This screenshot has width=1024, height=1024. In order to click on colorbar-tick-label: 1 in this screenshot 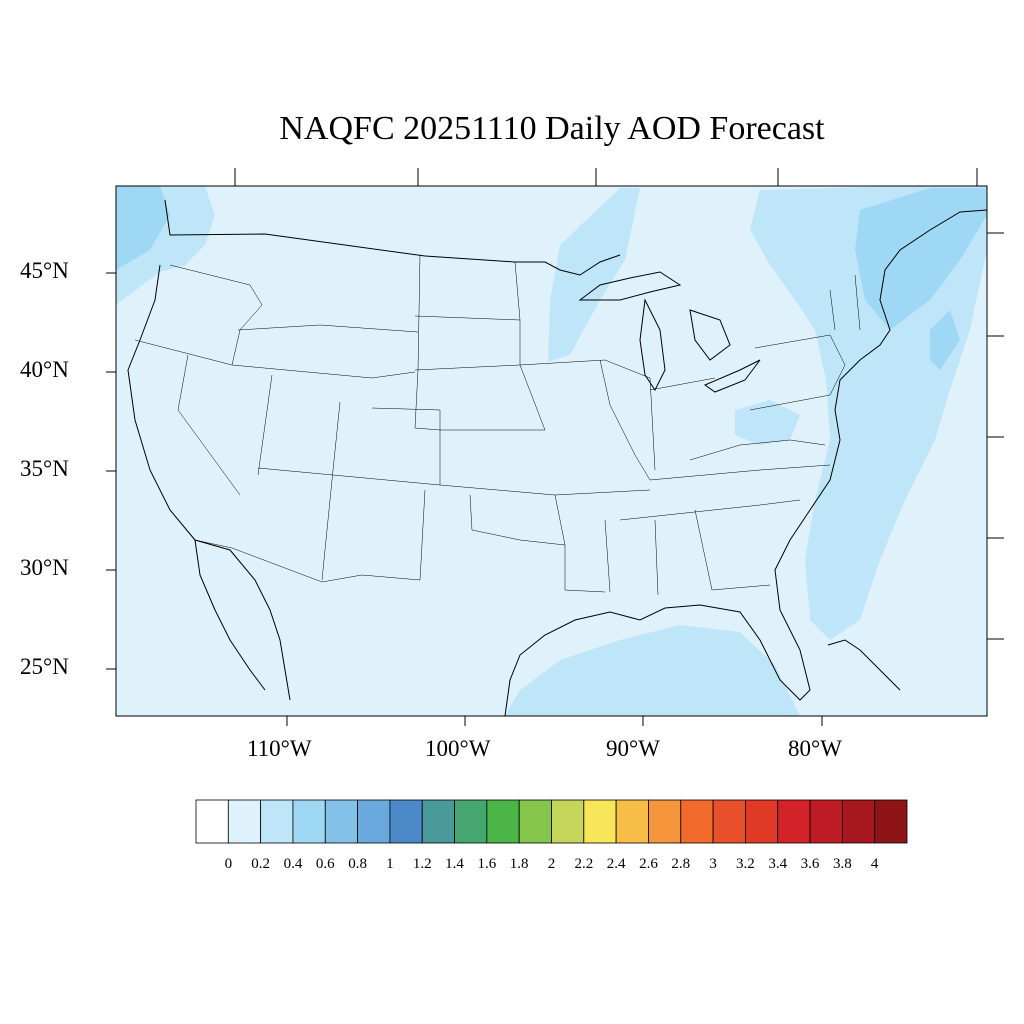, I will do `click(390, 864)`.